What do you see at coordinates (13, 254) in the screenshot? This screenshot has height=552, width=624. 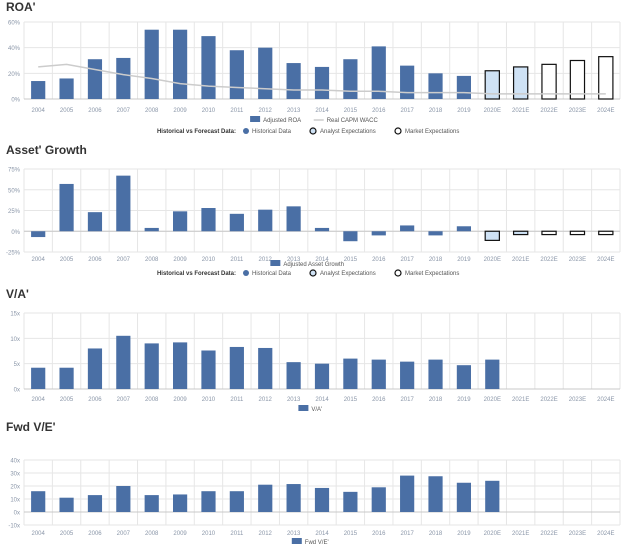 I see `y-tick-label: -25%` at bounding box center [13, 254].